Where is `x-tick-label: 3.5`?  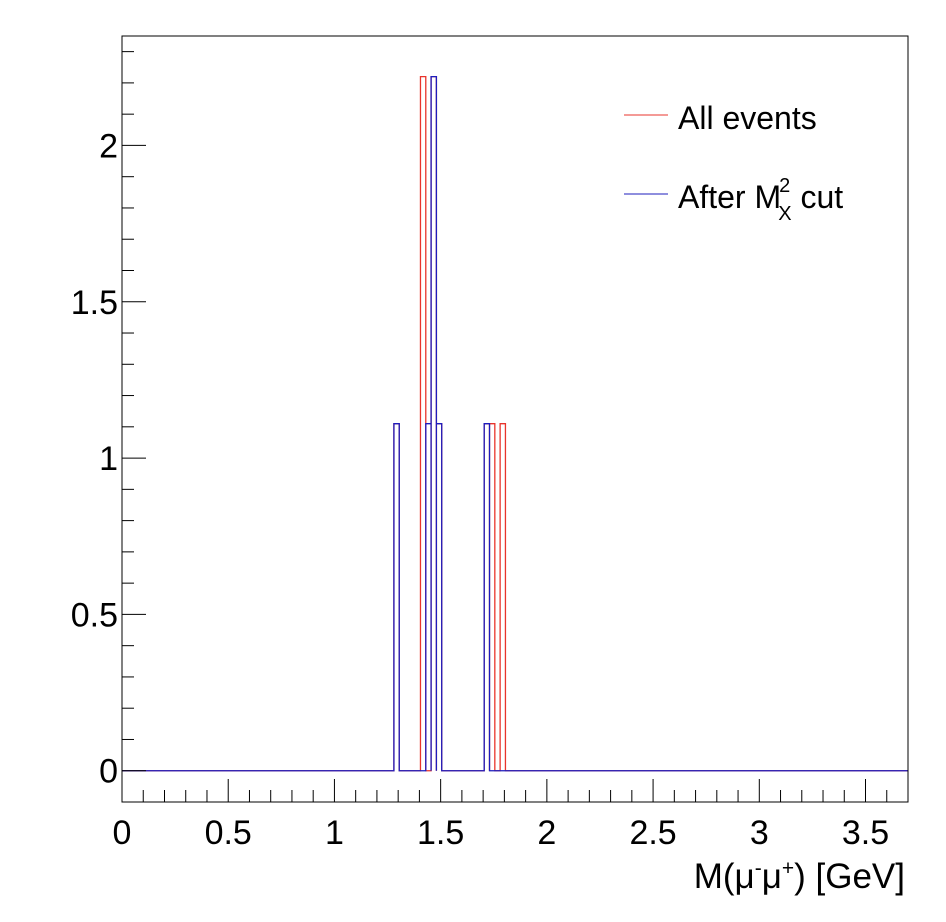 x-tick-label: 3.5 is located at coordinates (865, 833).